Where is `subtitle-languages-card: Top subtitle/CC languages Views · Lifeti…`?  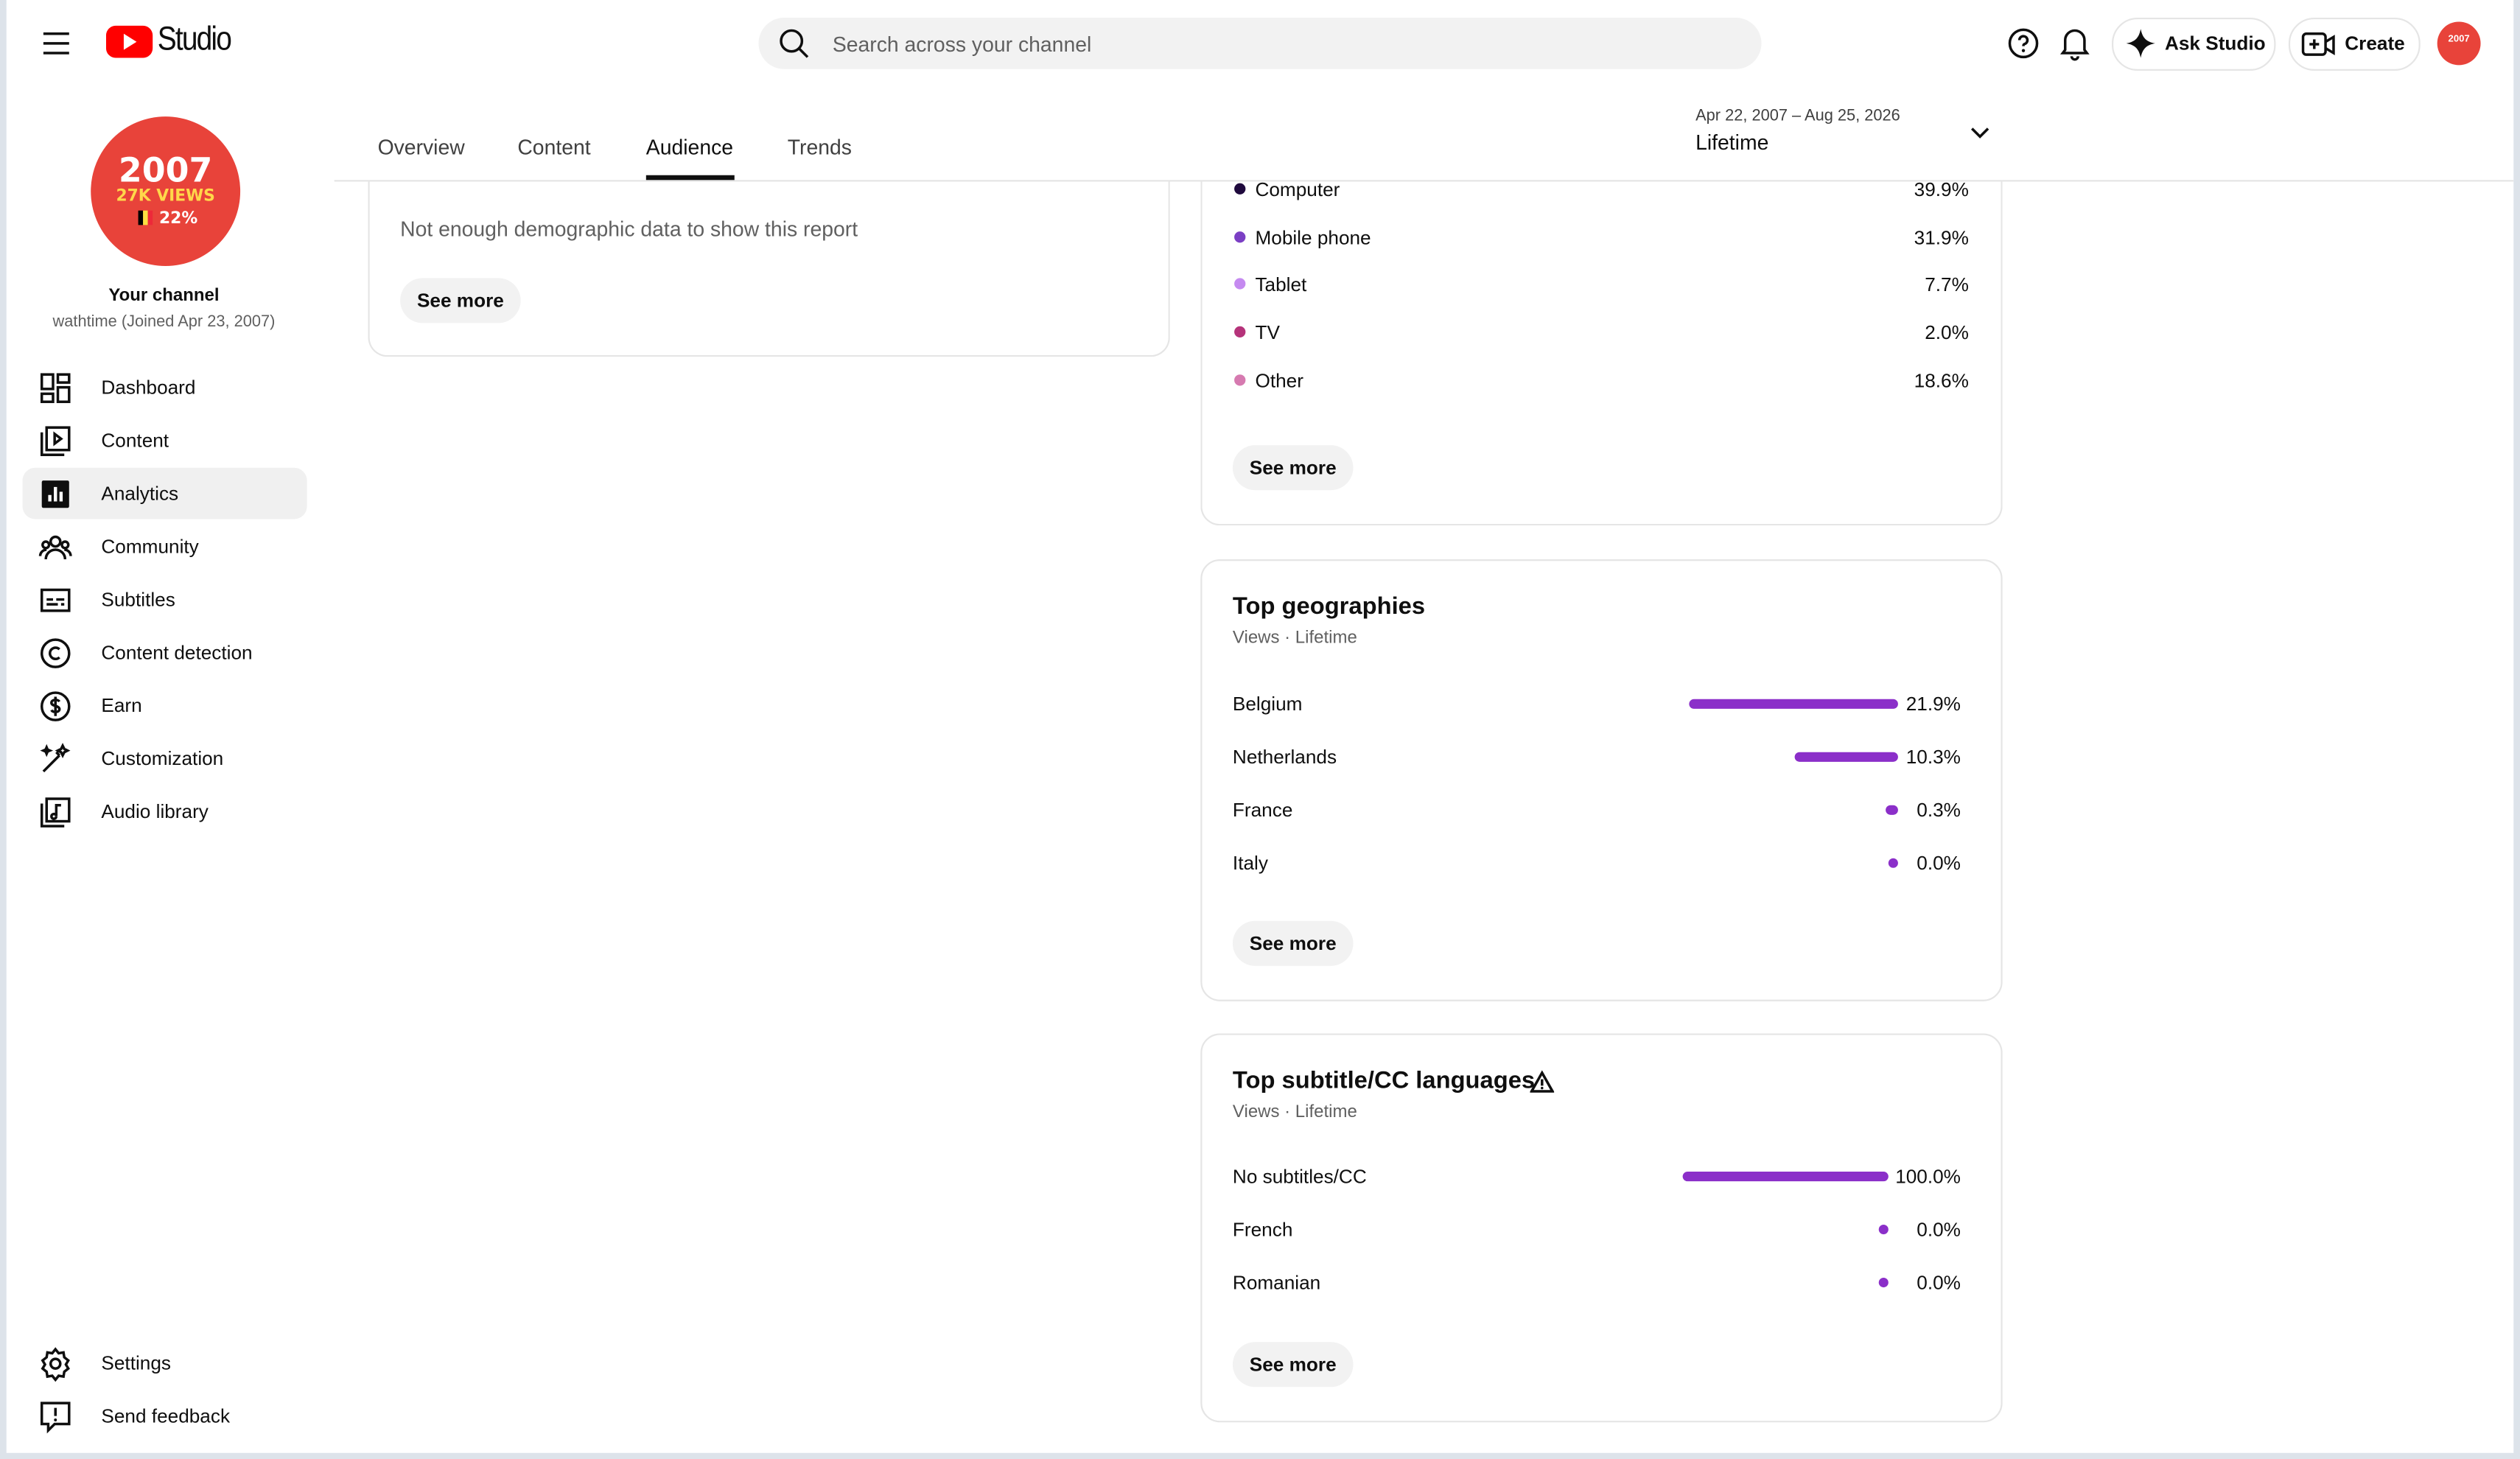
subtitle-languages-card: Top subtitle/CC languages Views · Lifeti… is located at coordinates (1601, 1228).